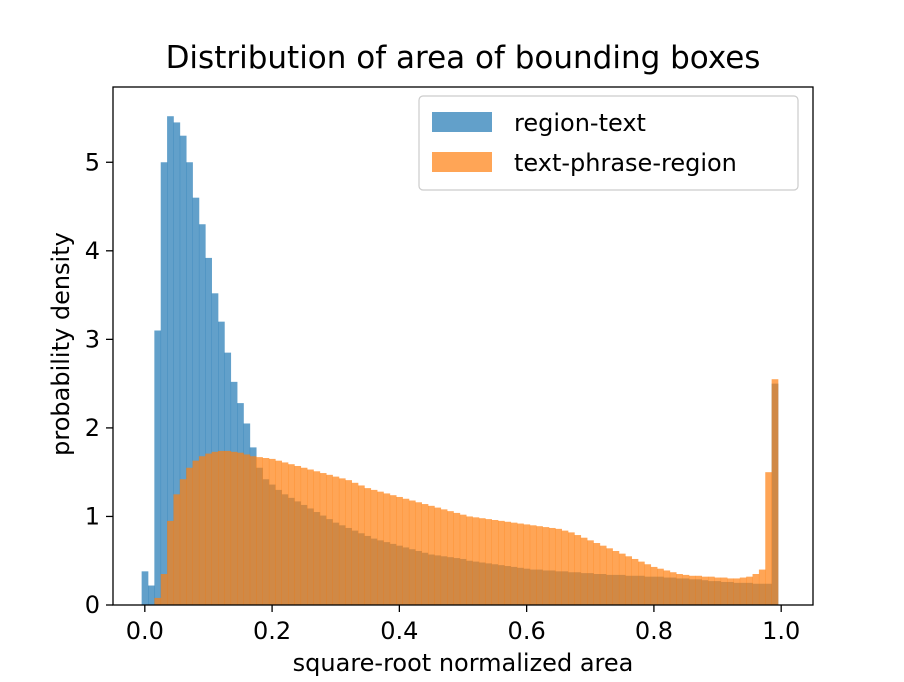  What do you see at coordinates (654, 631) in the screenshot?
I see `x-tick-label: 0.8` at bounding box center [654, 631].